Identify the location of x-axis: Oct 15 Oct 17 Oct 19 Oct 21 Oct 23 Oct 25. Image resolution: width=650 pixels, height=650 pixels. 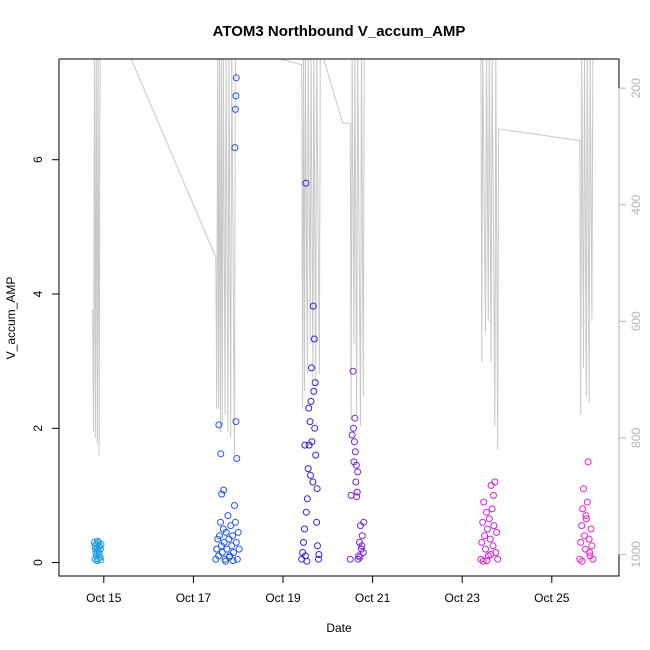
(328, 590).